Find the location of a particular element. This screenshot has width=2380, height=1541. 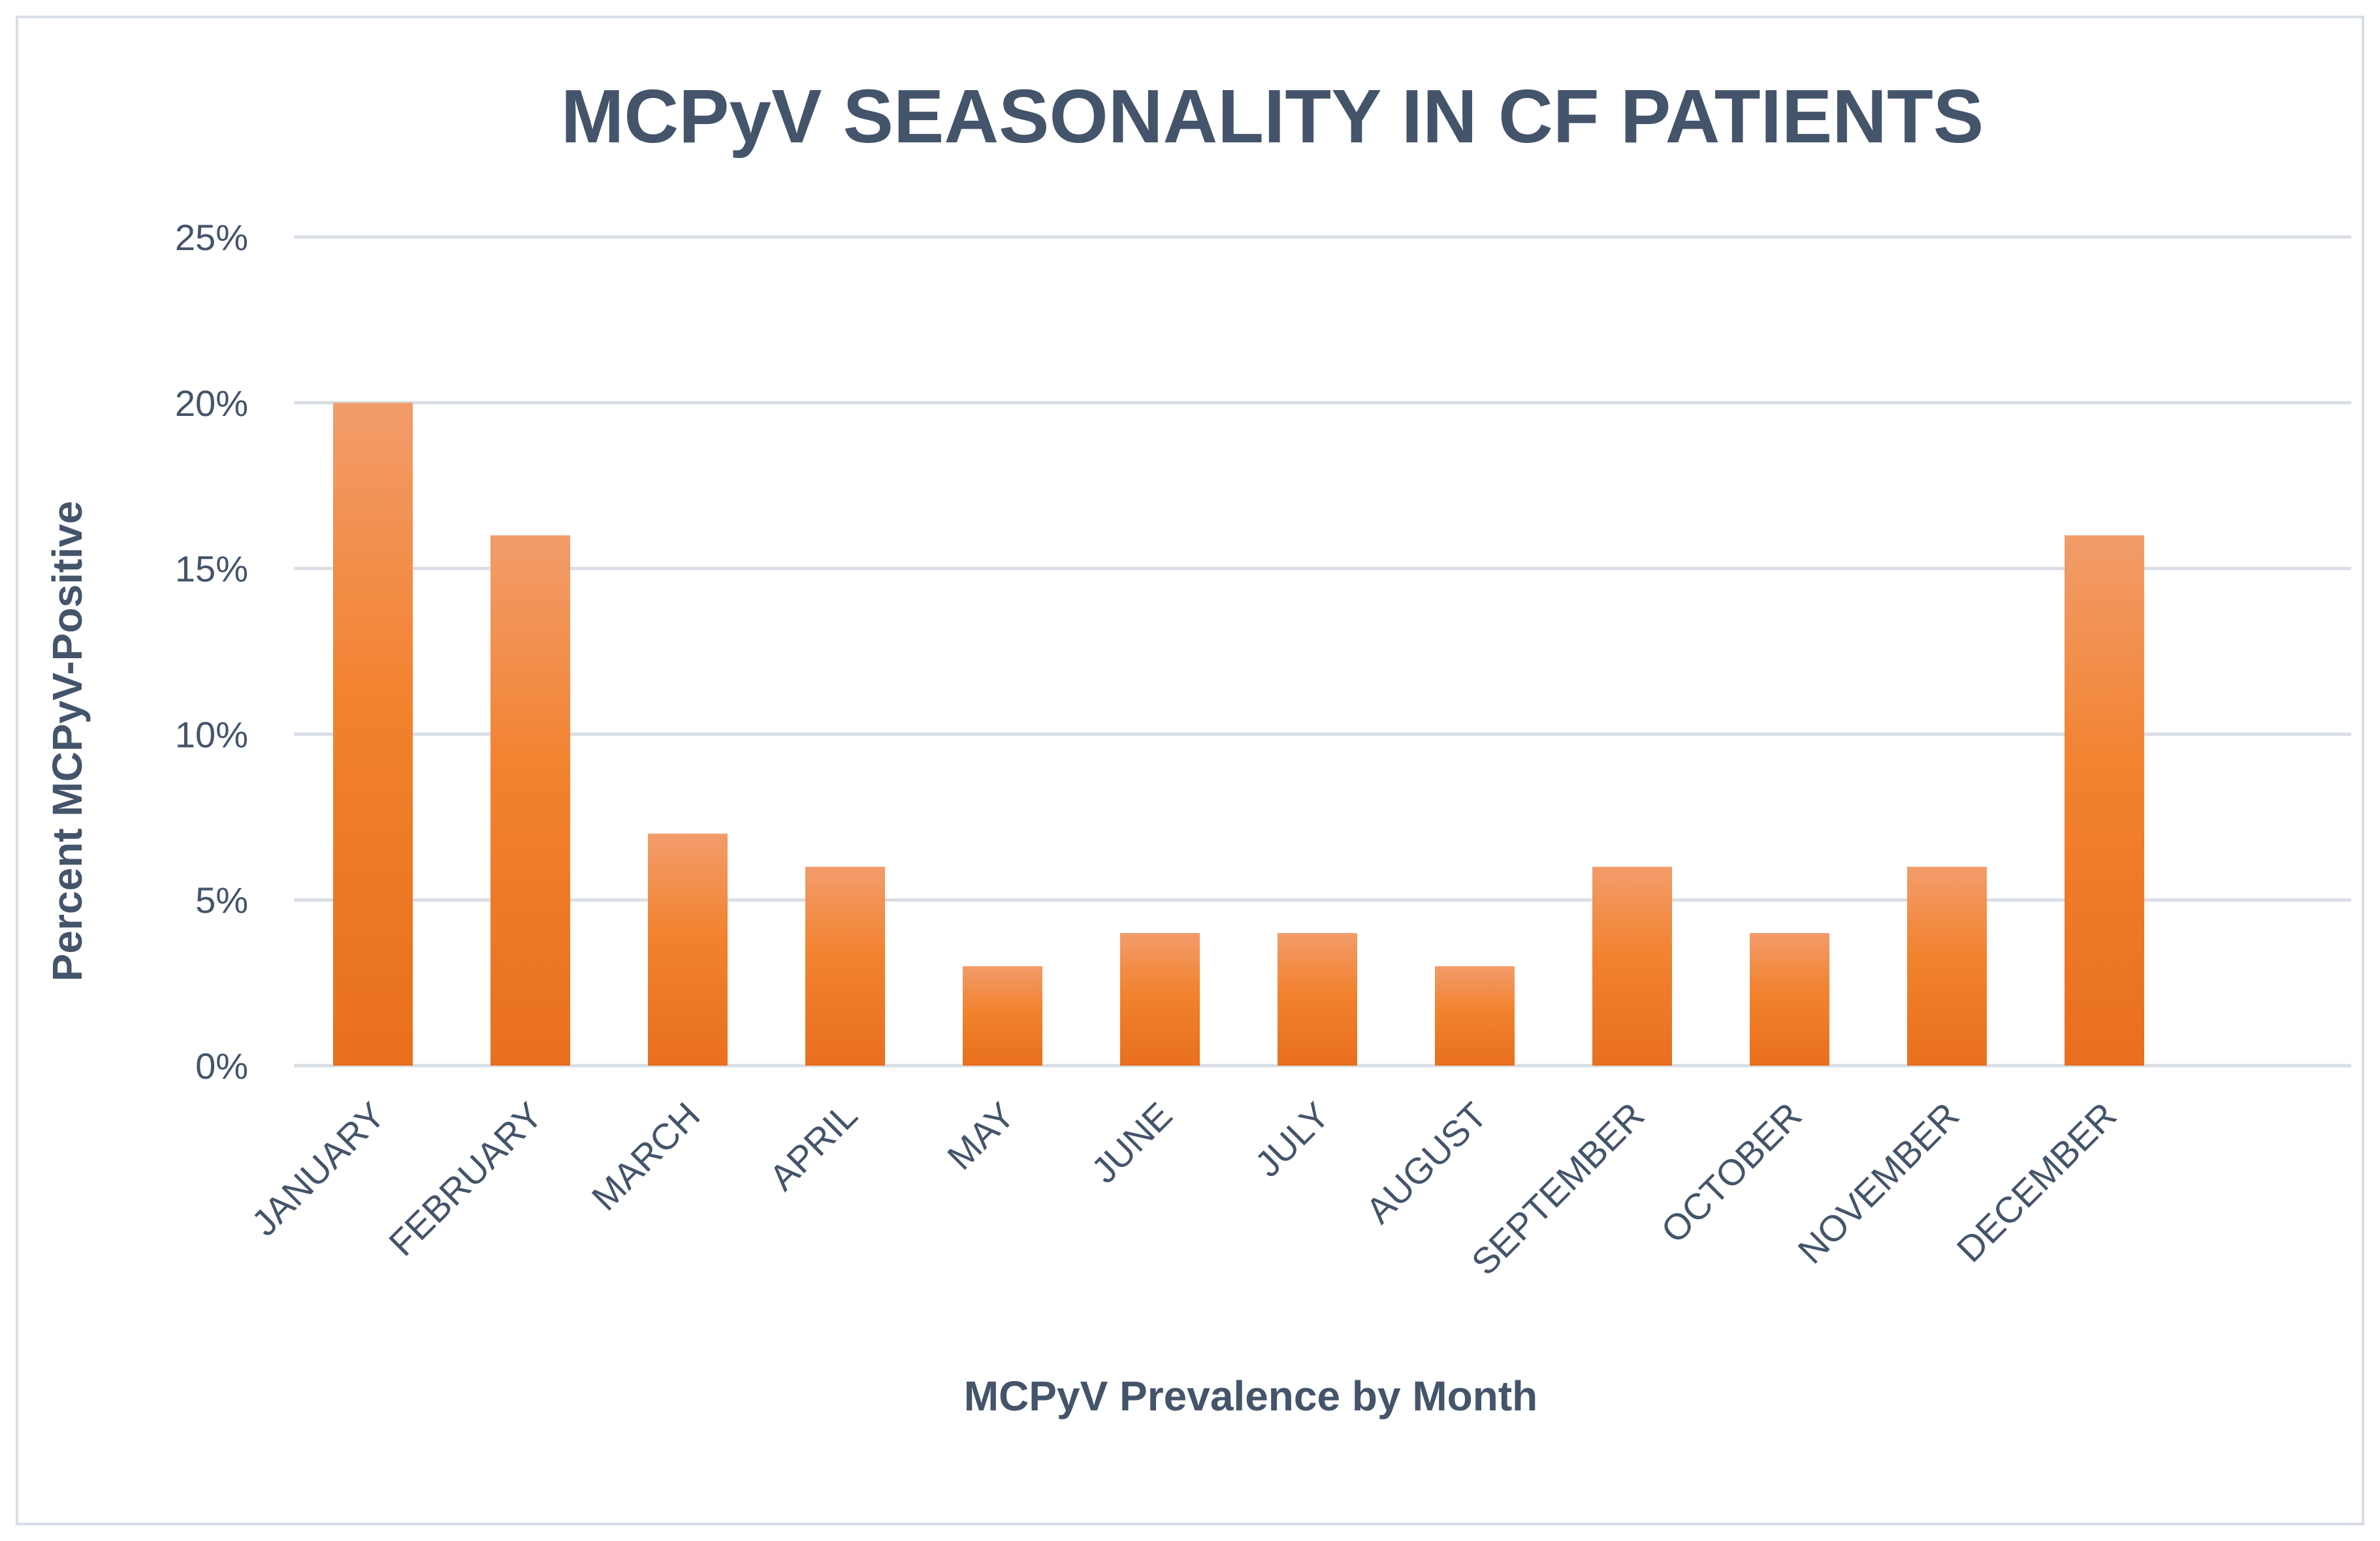

x-tick-label-february: FEBRUARY is located at coordinates (465, 1178).